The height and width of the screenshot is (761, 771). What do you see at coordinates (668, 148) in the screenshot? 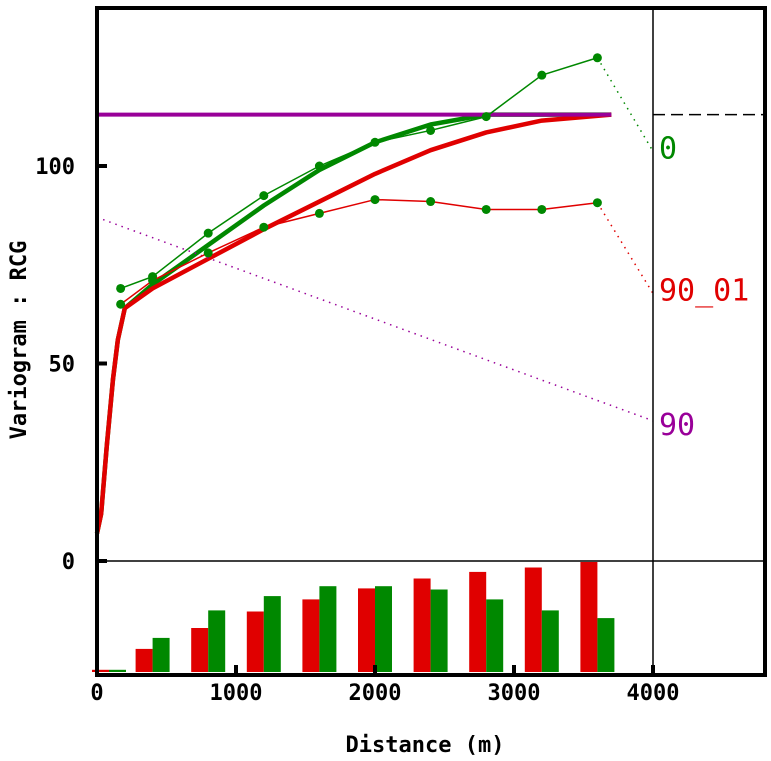
I see `series-label-0: 0` at bounding box center [668, 148].